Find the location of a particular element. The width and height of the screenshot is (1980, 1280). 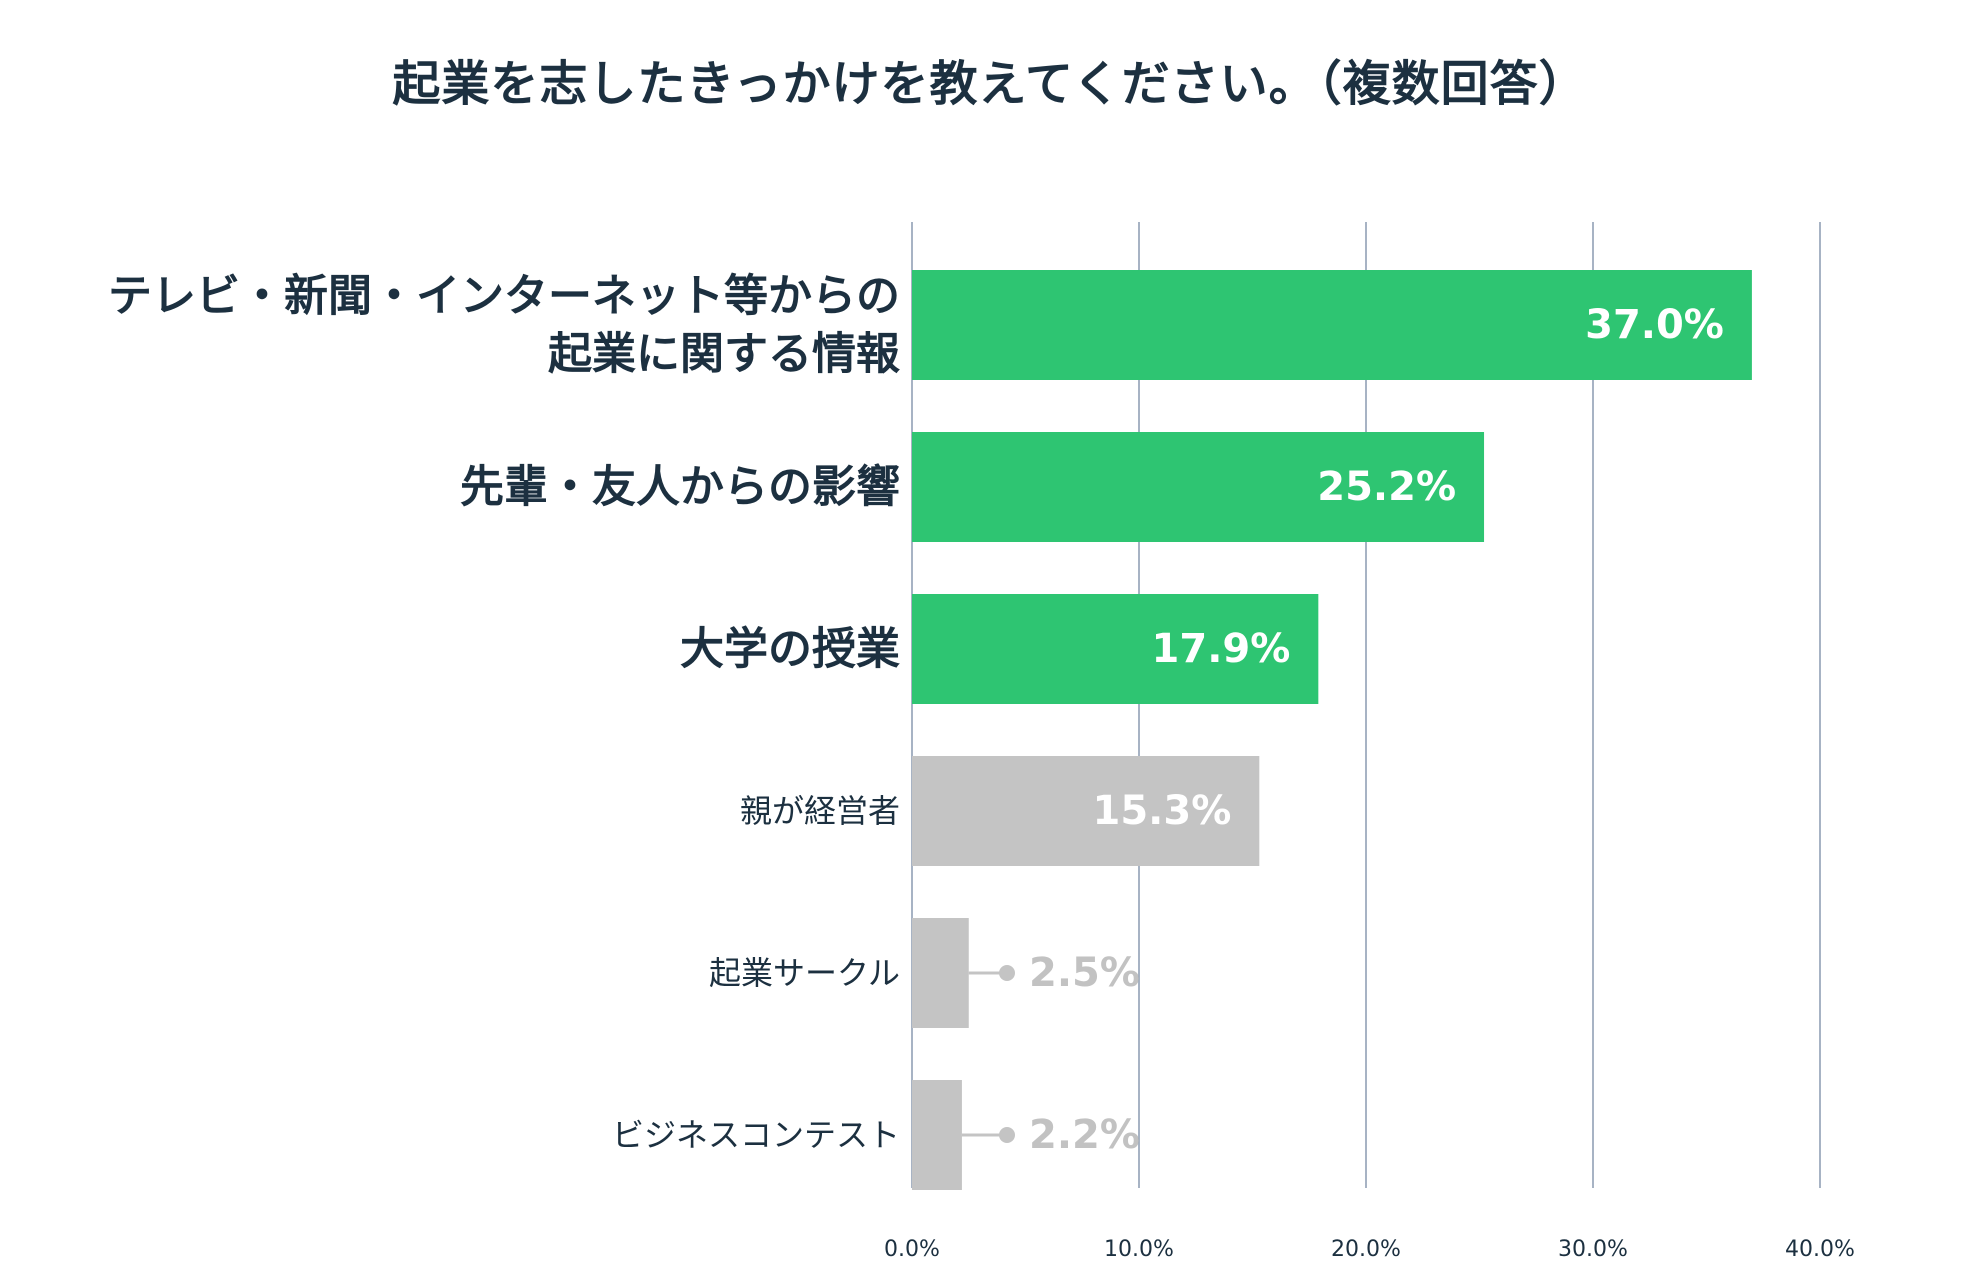

x-tick-label: 20.0% is located at coordinates (1366, 1249).